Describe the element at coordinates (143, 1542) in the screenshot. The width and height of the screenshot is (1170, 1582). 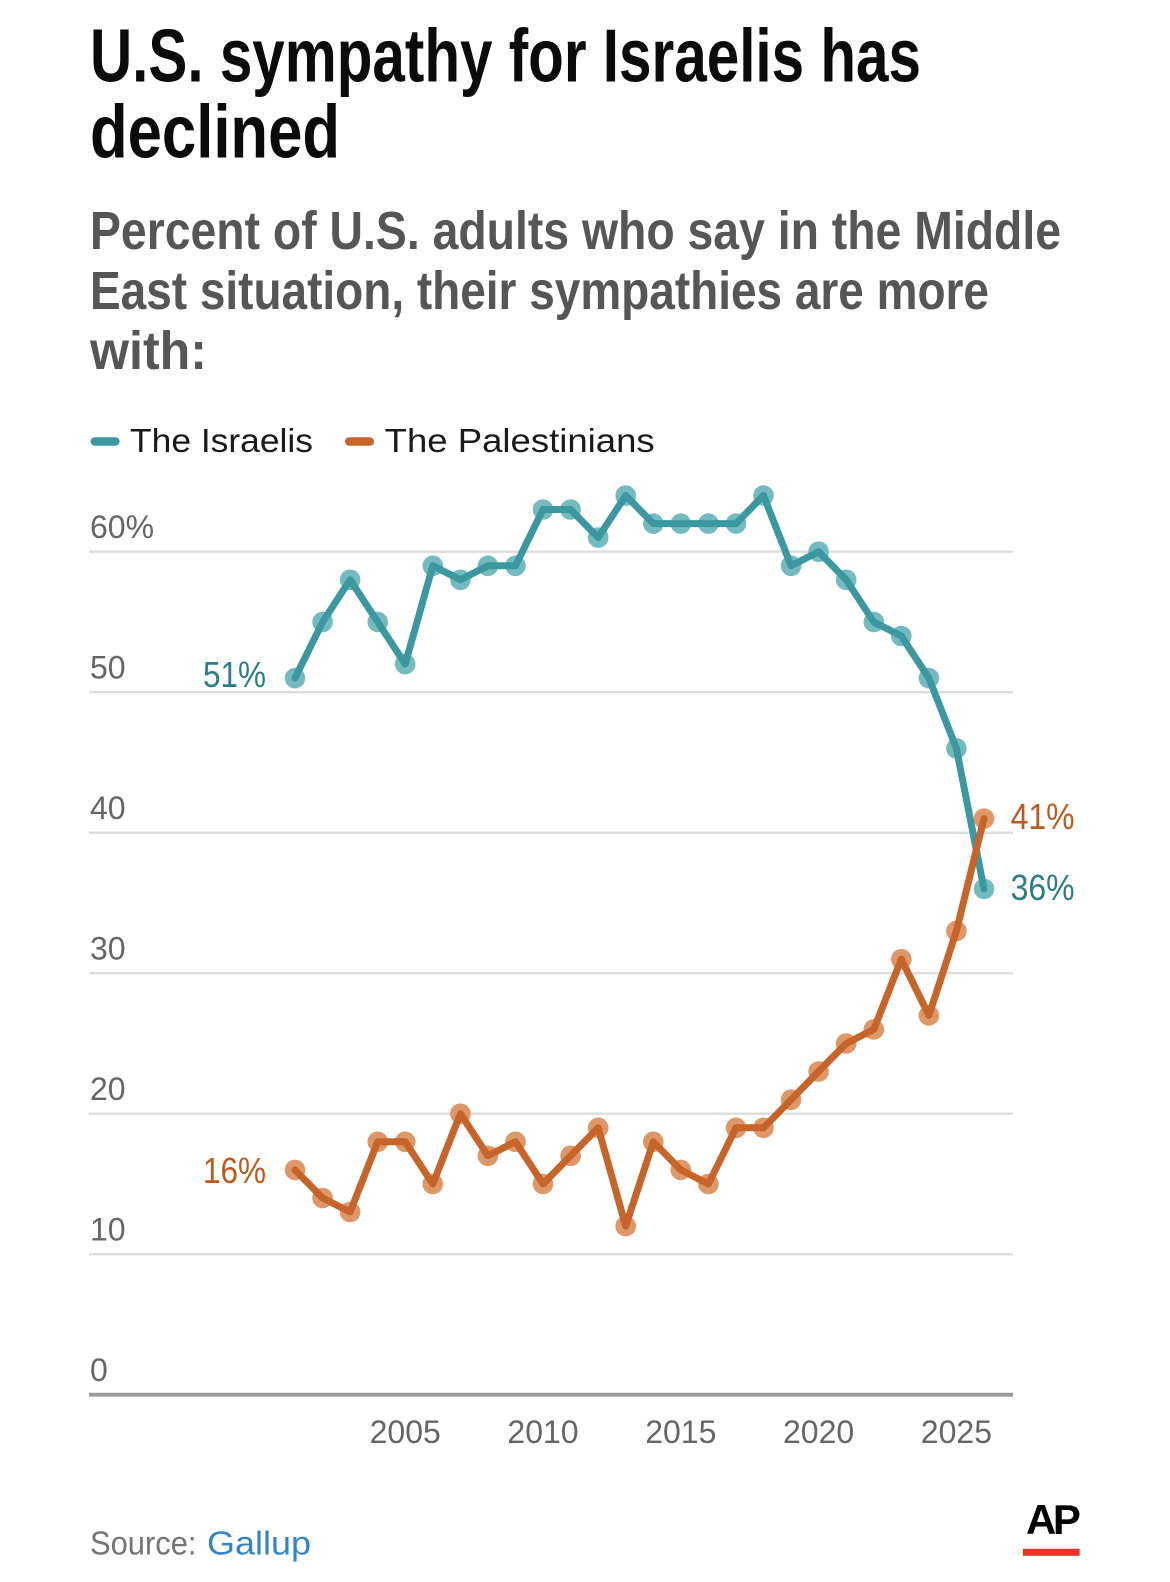
I see `svg-text: Source:` at that location.